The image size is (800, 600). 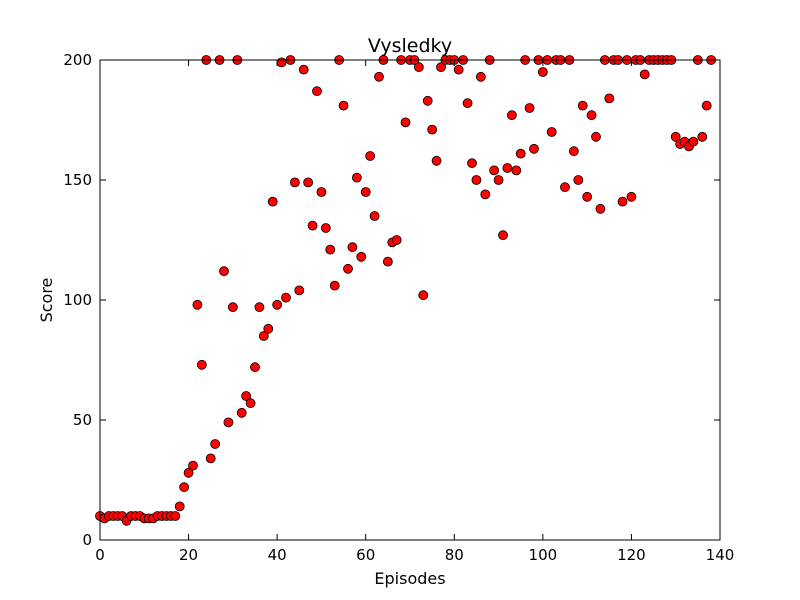 What do you see at coordinates (77, 300) in the screenshot?
I see `y-tick-label: 100` at bounding box center [77, 300].